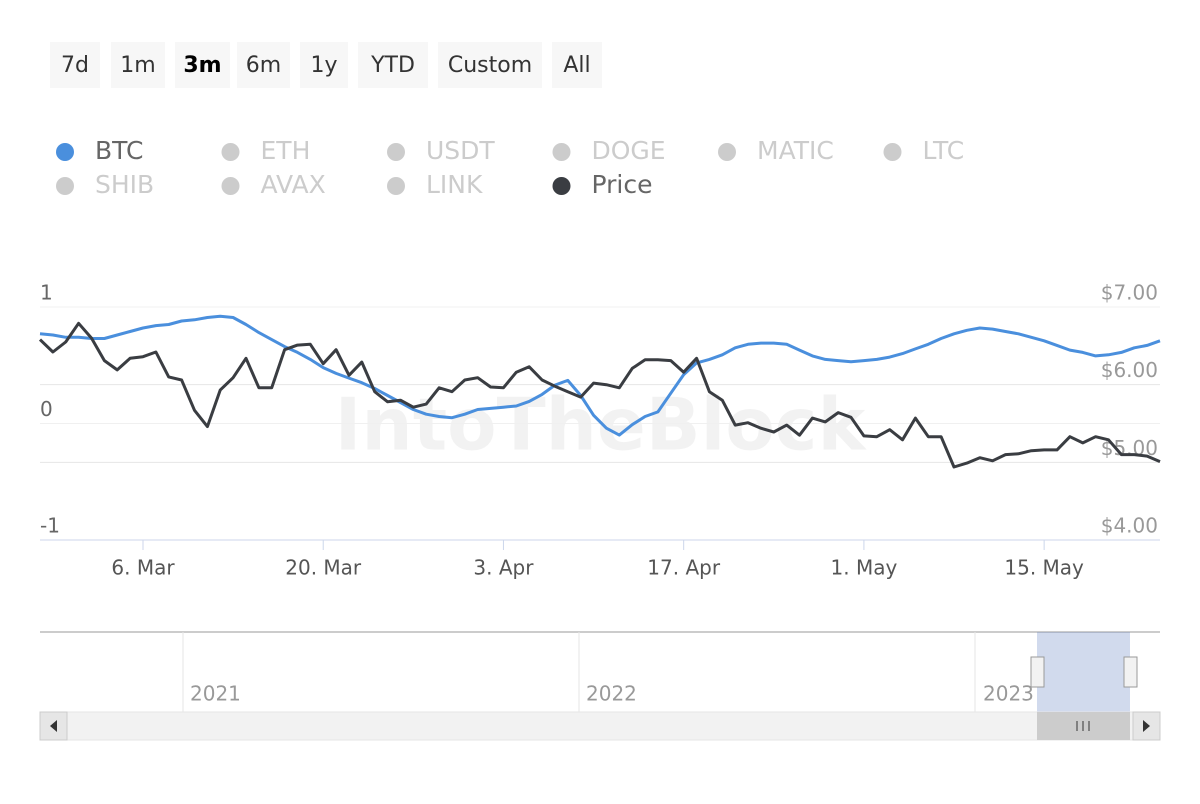 The width and height of the screenshot is (1200, 804). Describe the element at coordinates (629, 150) in the screenshot. I see `legend-label: DOGE` at that location.